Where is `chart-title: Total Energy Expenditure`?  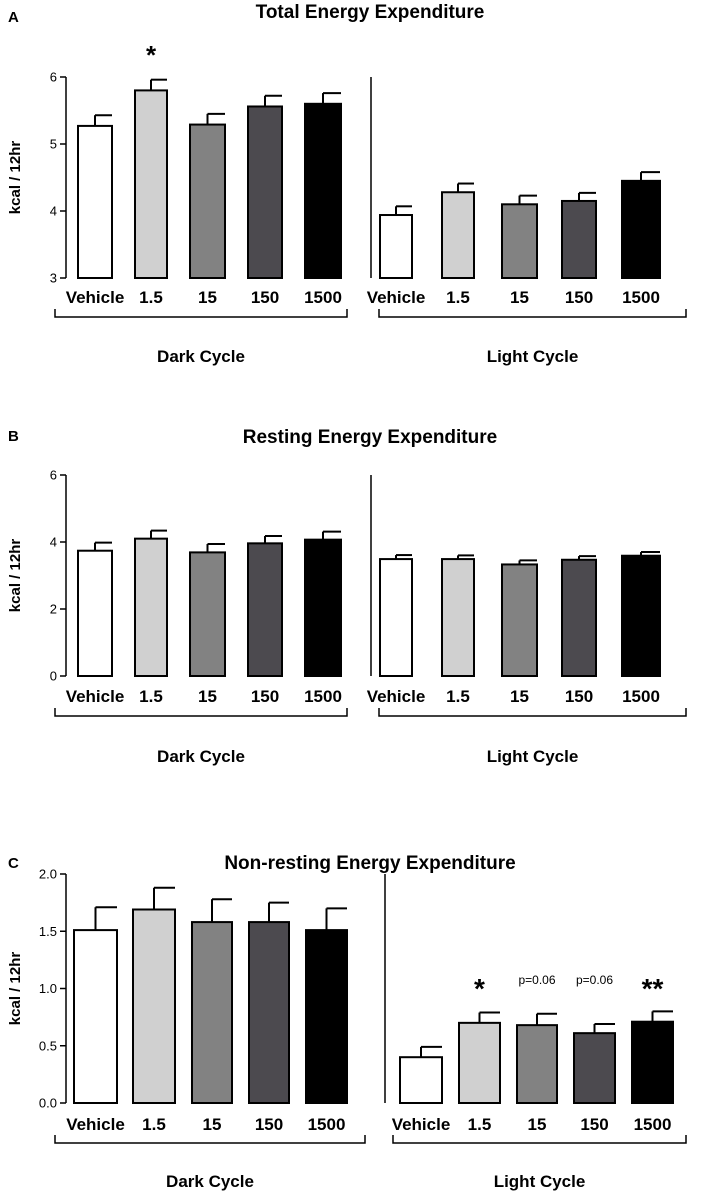 chart-title: Total Energy Expenditure is located at coordinates (370, 12).